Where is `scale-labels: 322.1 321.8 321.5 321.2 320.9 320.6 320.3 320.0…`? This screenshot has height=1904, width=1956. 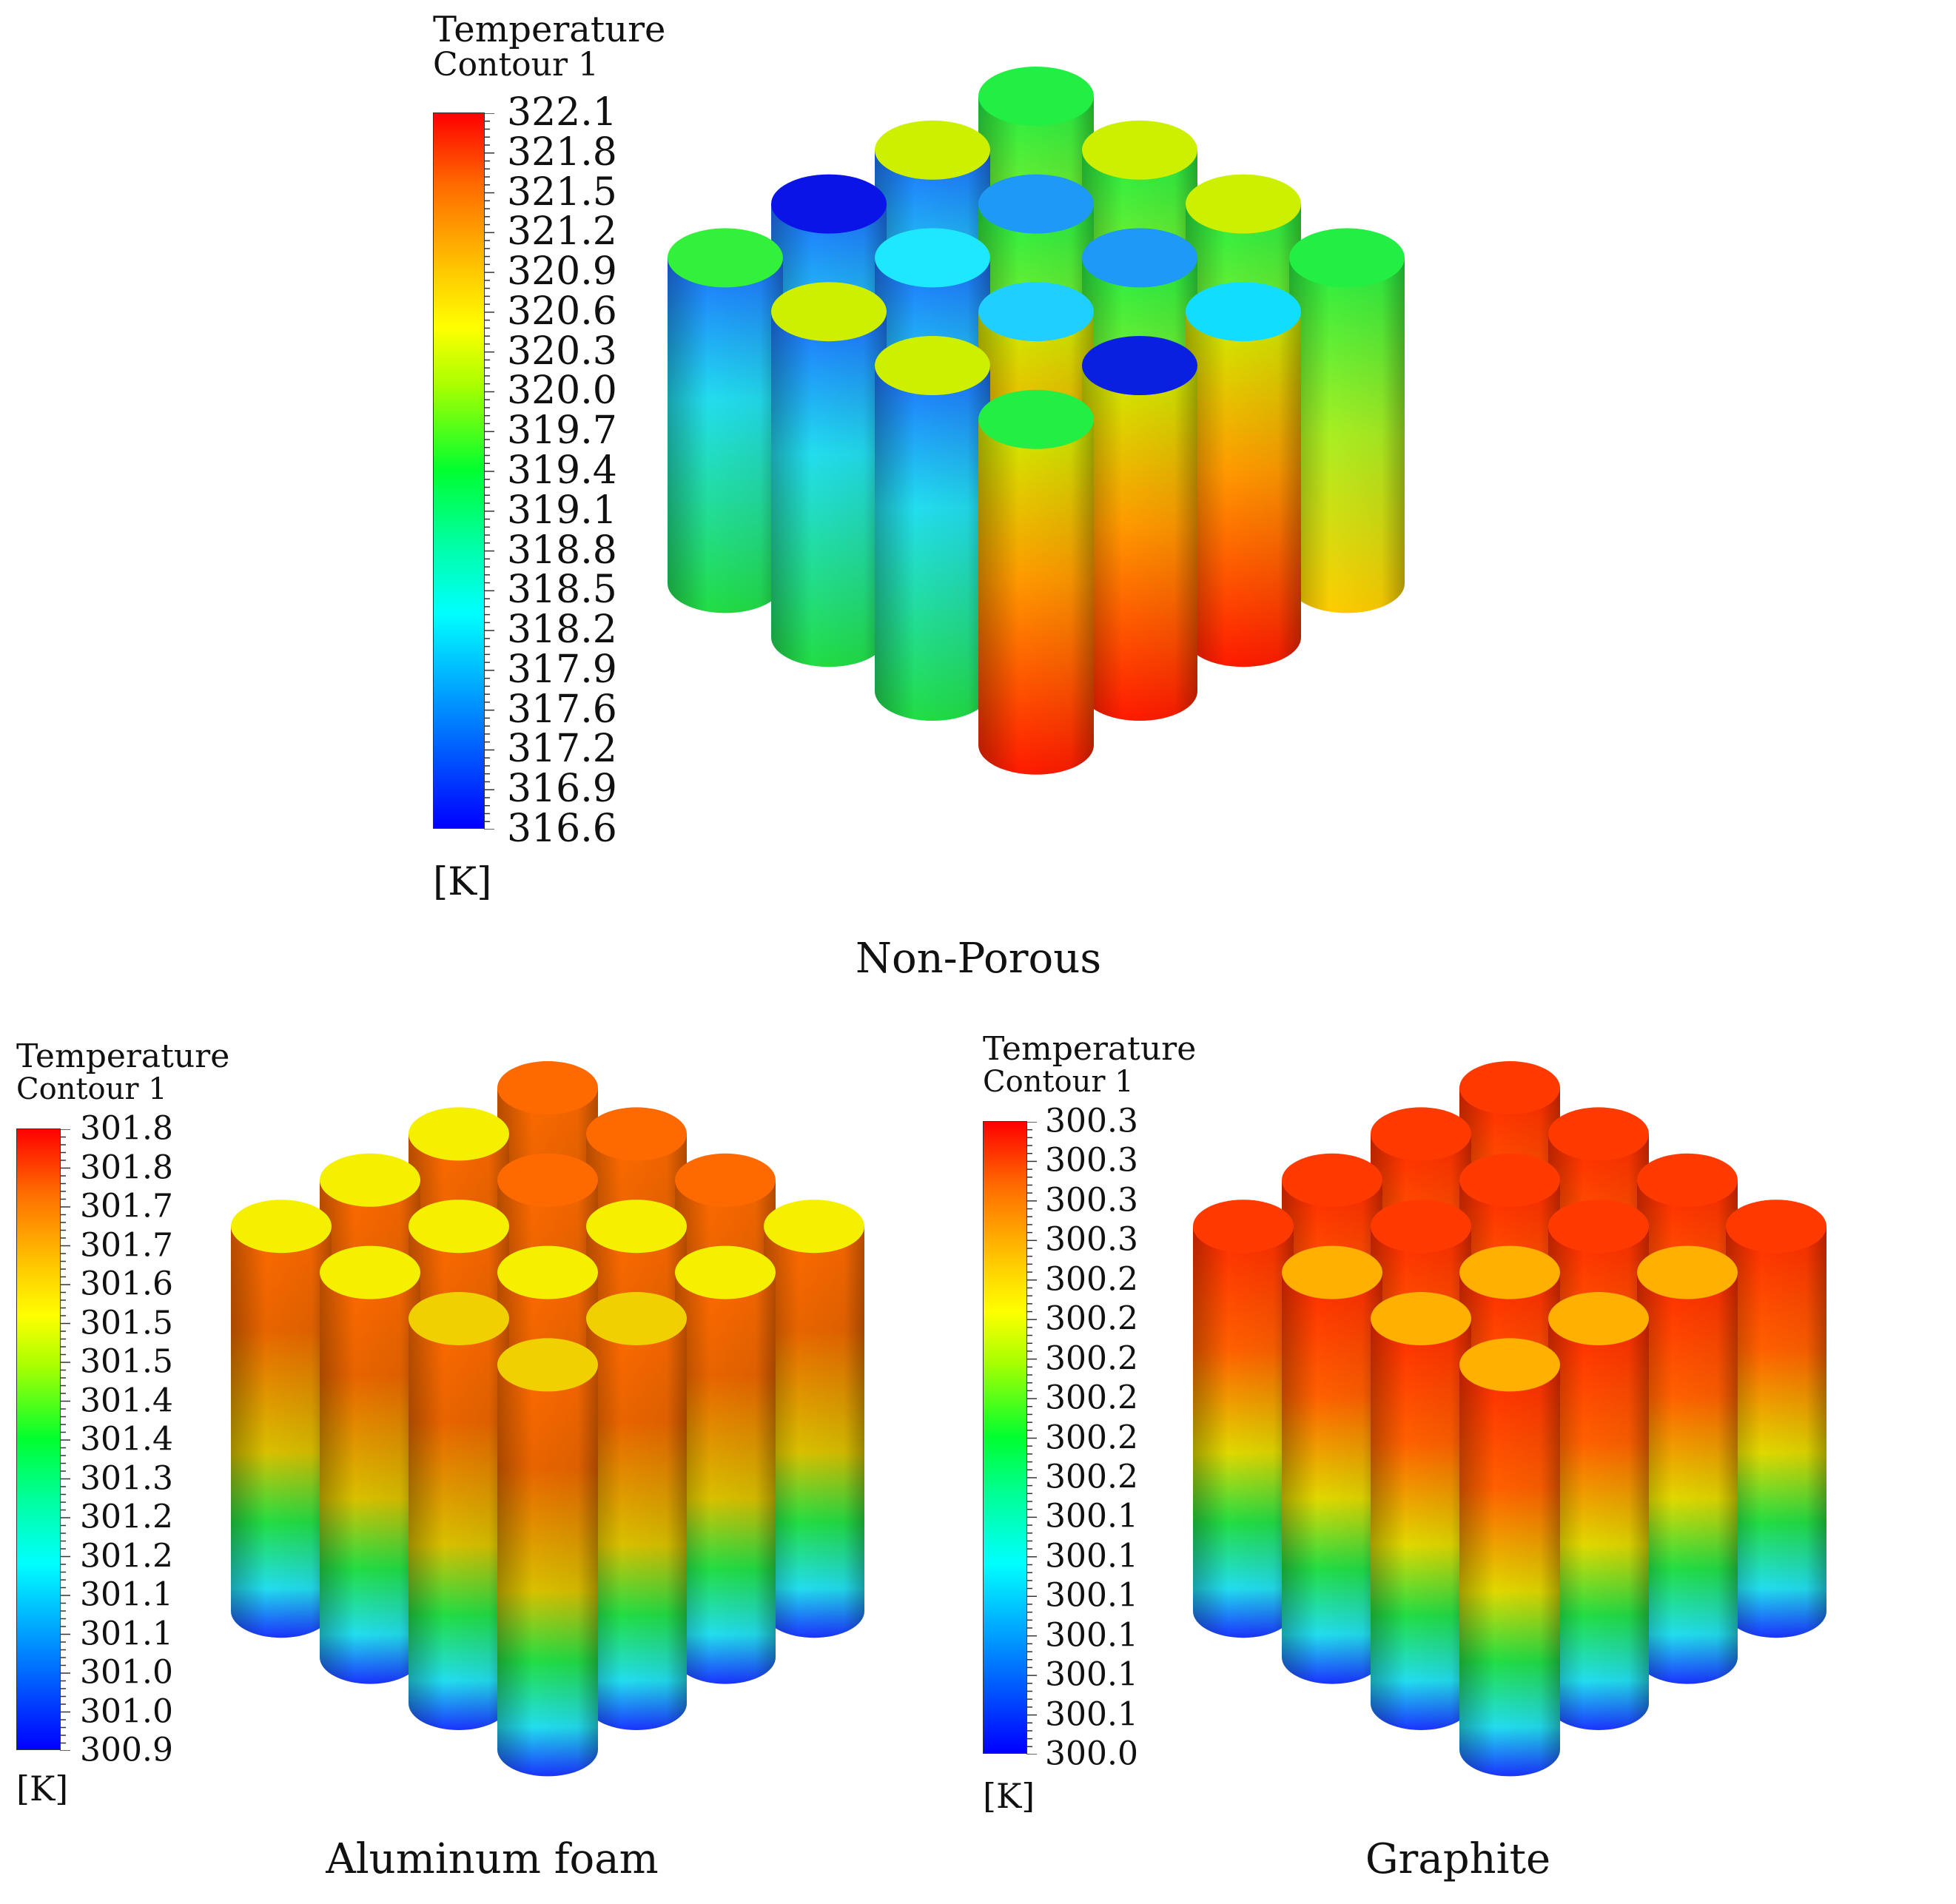
scale-labels: 322.1 321.8 321.5 321.2 320.9 320.6 320.3 320.0… is located at coordinates (562, 470).